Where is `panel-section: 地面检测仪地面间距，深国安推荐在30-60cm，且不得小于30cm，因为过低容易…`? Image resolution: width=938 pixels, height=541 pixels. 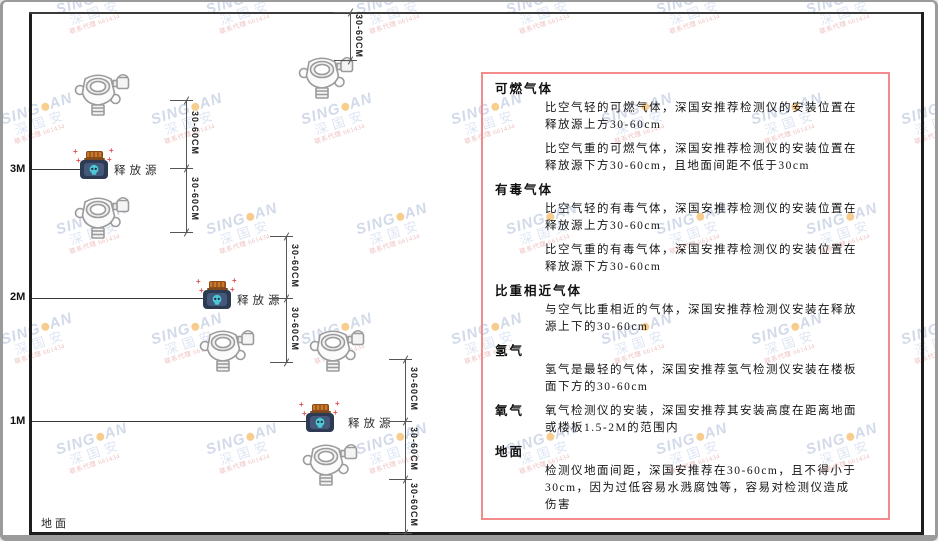 panel-section: 地面检测仪地面间距，深国安推荐在30-60cm，且不得小于30cm，因为过低容易… is located at coordinates (682, 479).